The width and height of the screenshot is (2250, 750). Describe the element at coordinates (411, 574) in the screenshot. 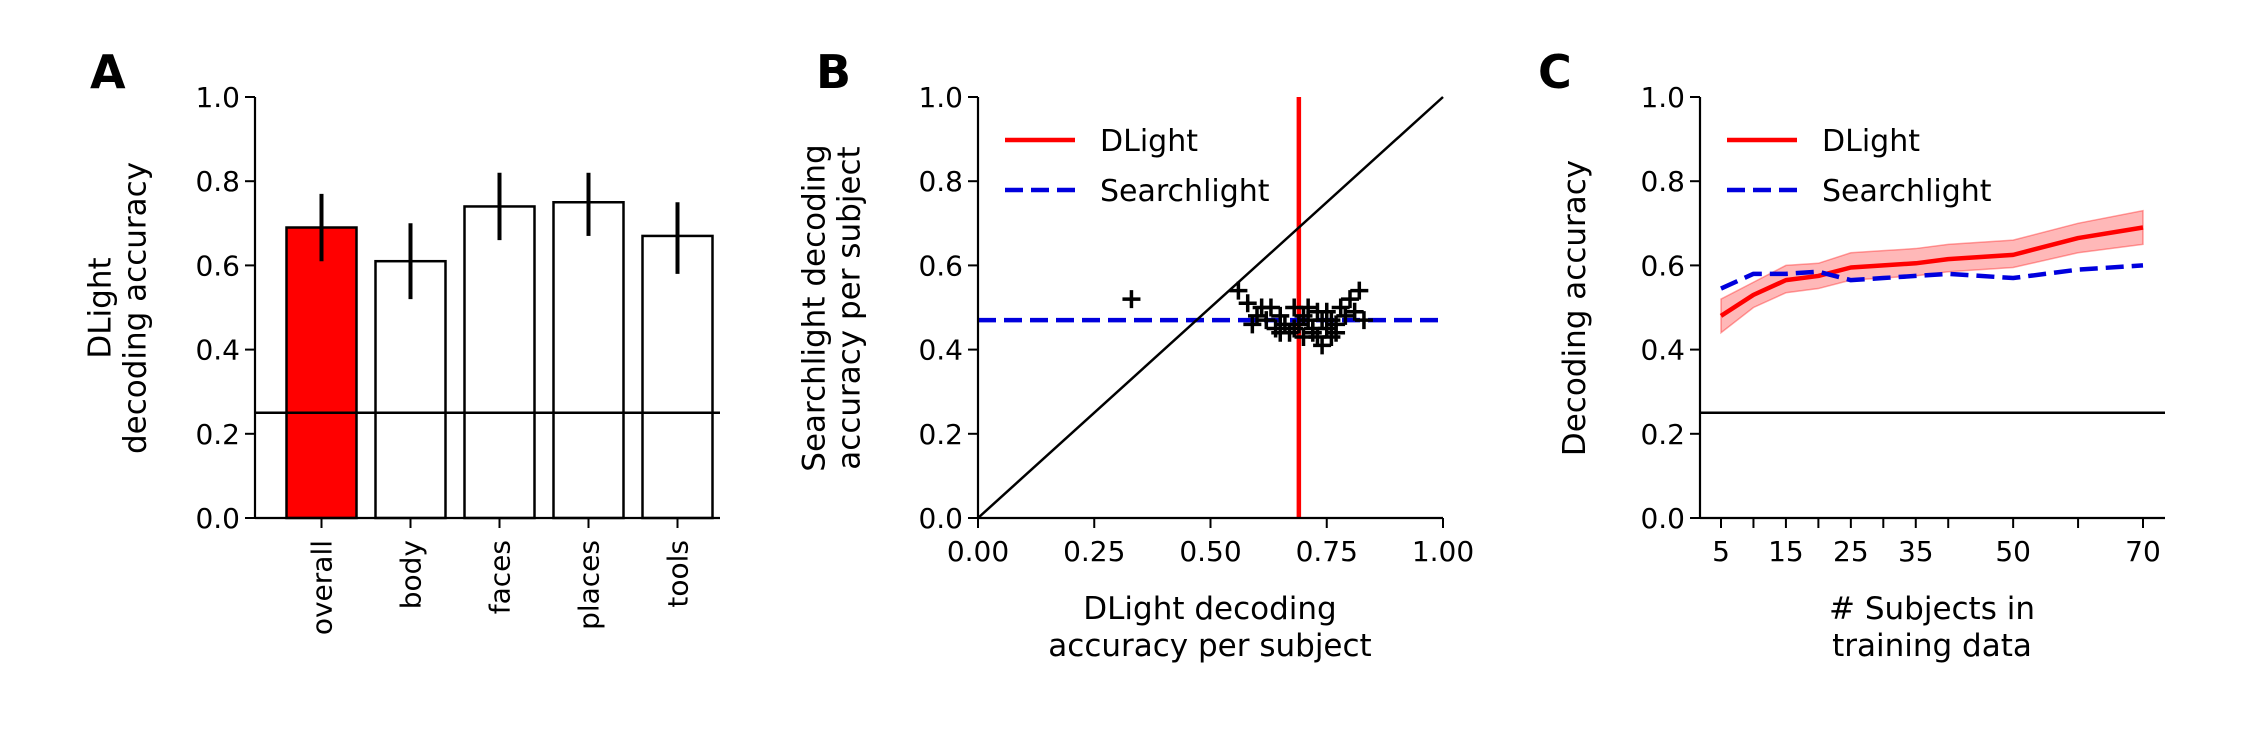

I see `x-tick-label-body: body` at that location.